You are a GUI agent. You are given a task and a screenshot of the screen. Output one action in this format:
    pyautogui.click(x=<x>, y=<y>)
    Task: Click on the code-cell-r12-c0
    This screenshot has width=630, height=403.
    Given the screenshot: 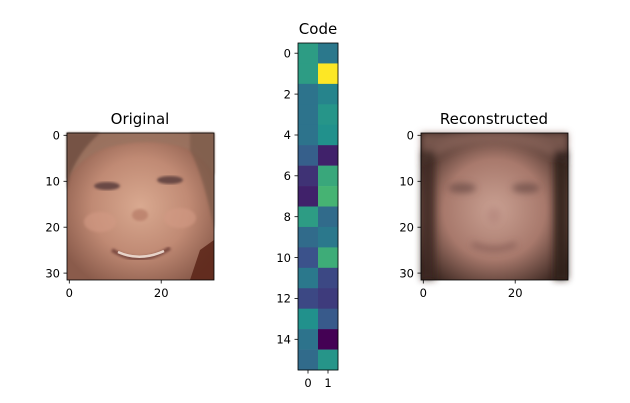 What is the action you would take?
    pyautogui.click(x=308, y=298)
    